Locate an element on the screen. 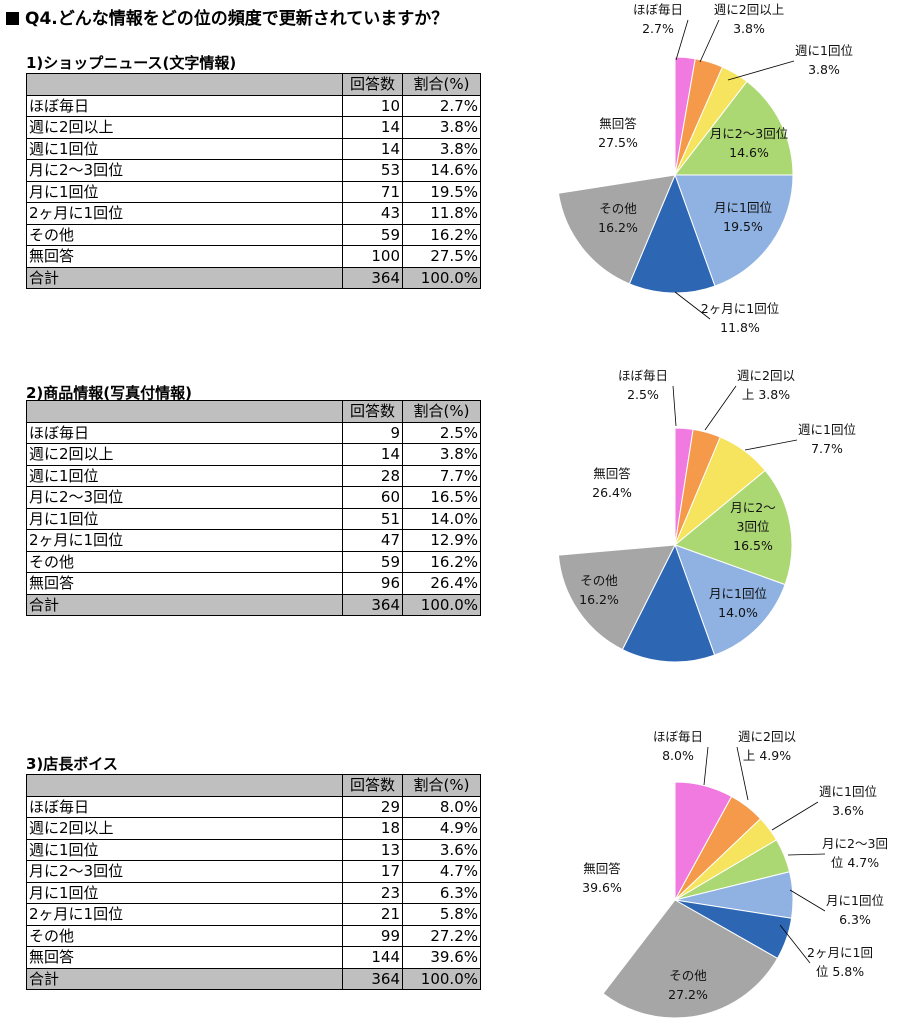 This screenshot has height=1024, width=910. row-label: ほぼ毎日 is located at coordinates (184, 105).